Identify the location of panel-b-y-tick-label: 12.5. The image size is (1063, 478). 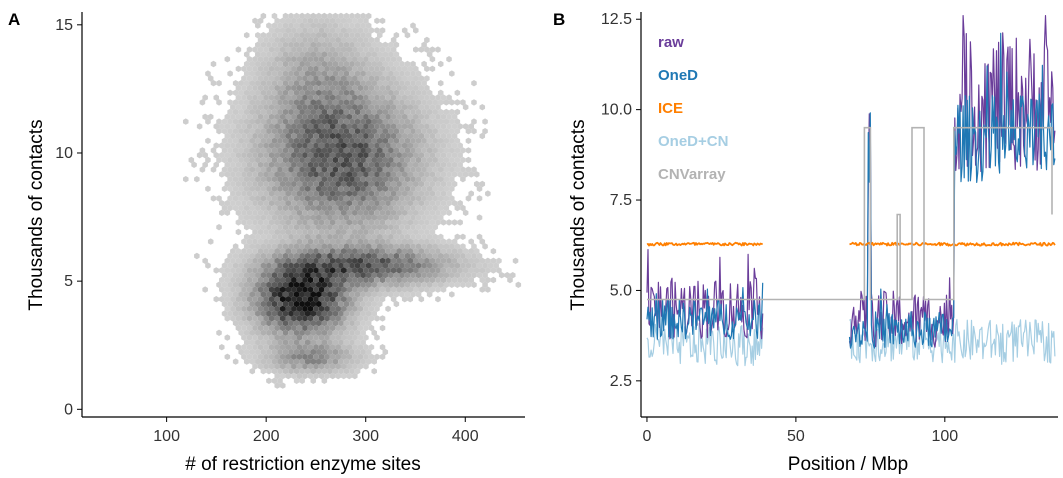
(616, 19).